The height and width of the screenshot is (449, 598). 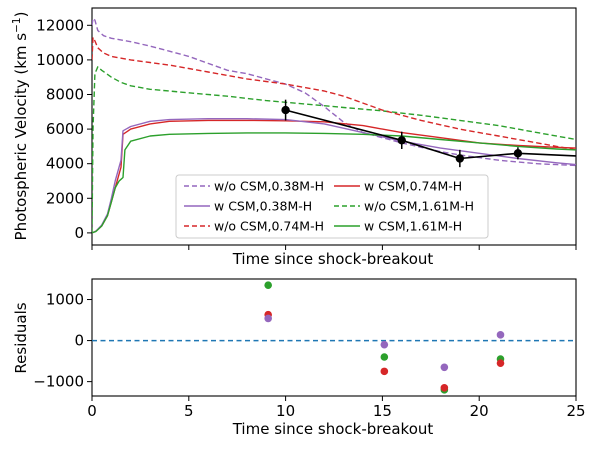 What do you see at coordinates (413, 186) in the screenshot?
I see `legend-label: w CSM,0.74M-H` at bounding box center [413, 186].